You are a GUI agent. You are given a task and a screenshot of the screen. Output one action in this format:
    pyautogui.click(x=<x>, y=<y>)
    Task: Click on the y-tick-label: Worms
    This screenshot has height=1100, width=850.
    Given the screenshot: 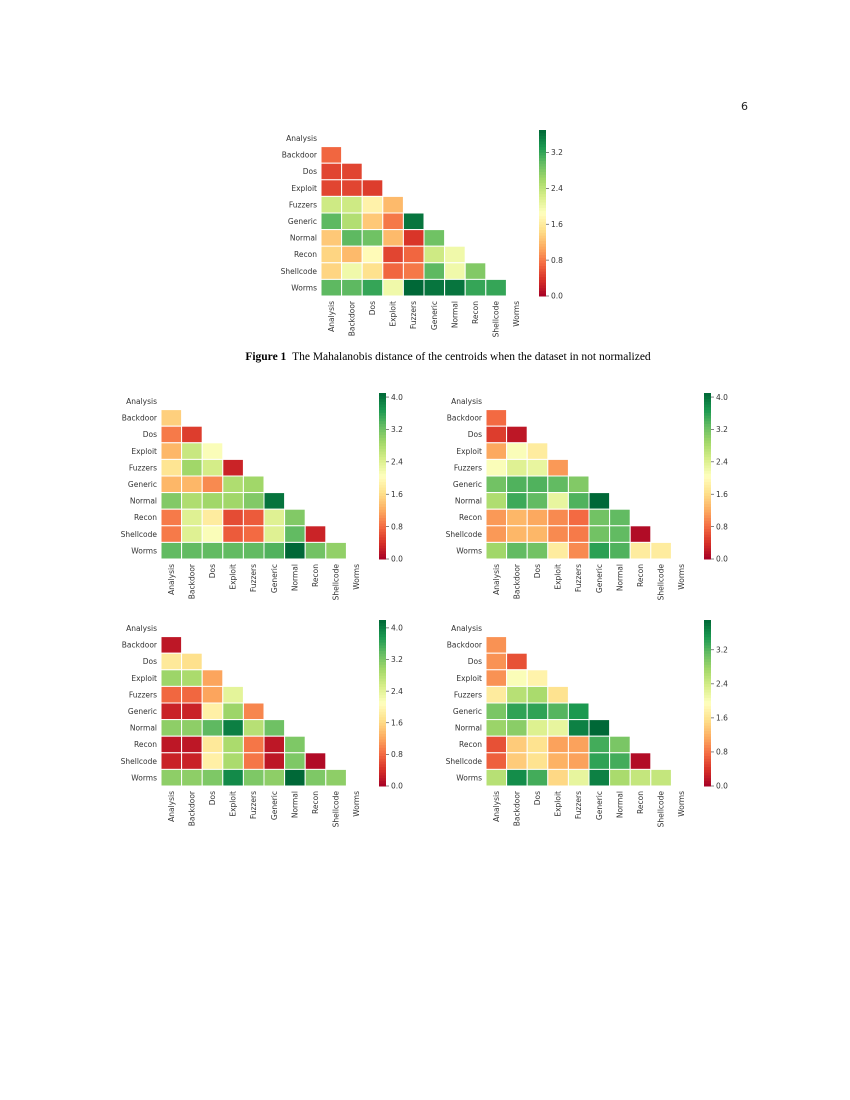 What is the action you would take?
    pyautogui.click(x=469, y=777)
    